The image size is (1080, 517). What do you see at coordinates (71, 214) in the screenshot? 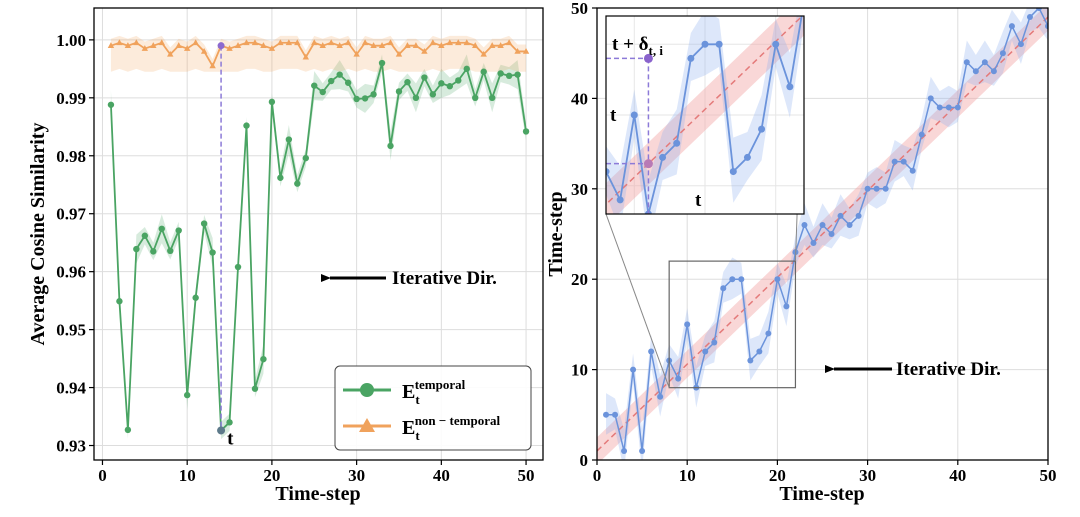
I see `left-y-tick-label: 0.97` at bounding box center [71, 214].